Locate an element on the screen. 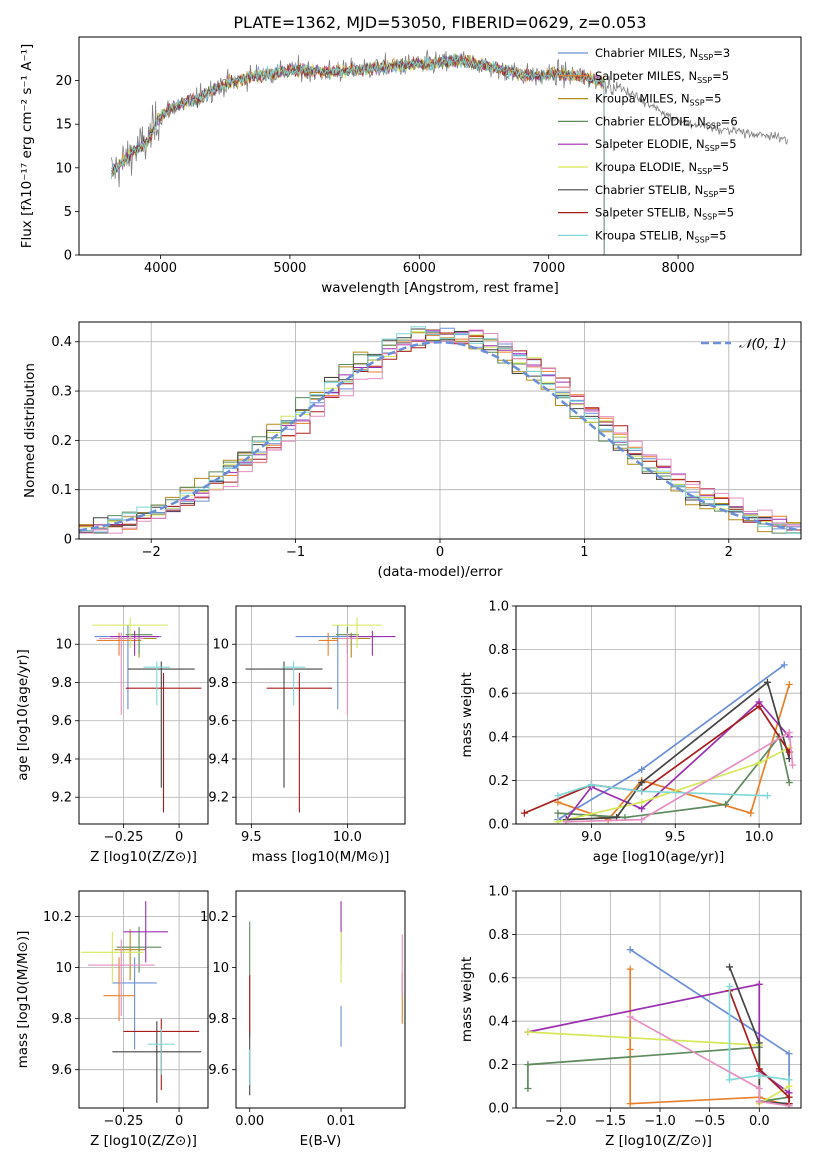 Image resolution: width=819 pixels, height=1170 pixels. age-vs-mass-panel: 9.5 10.0 9.2 9.4 9.6 9.8 10 mass [log10(M/M⊙)] is located at coordinates (307, 735).